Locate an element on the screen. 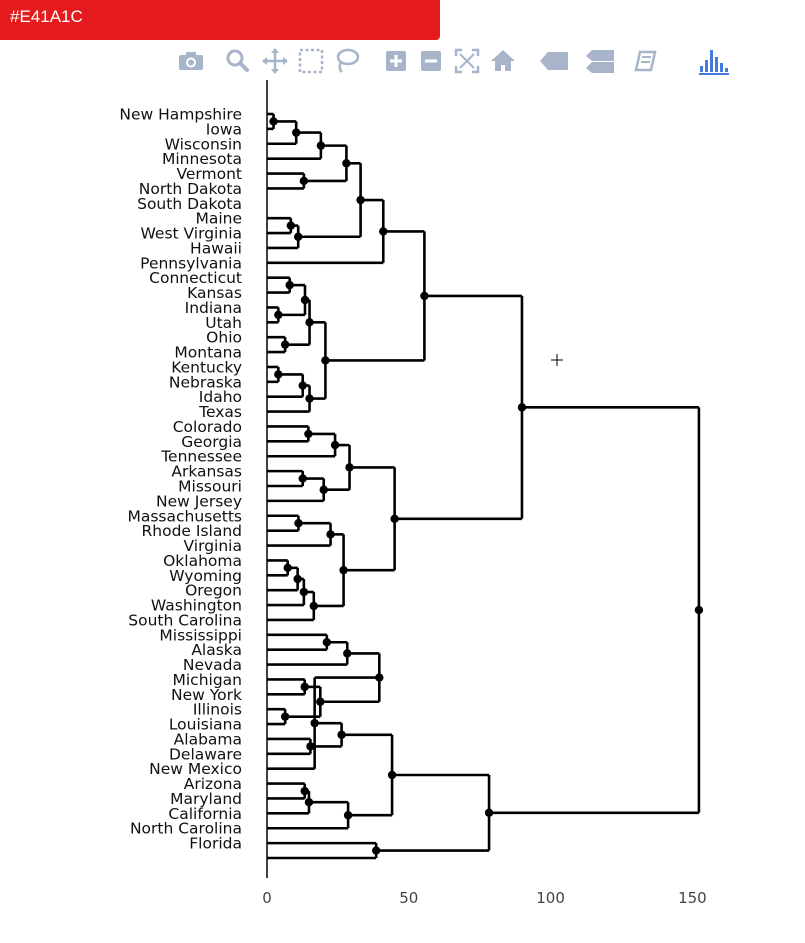 The height and width of the screenshot is (943, 805). box-select-icon is located at coordinates (311, 61).